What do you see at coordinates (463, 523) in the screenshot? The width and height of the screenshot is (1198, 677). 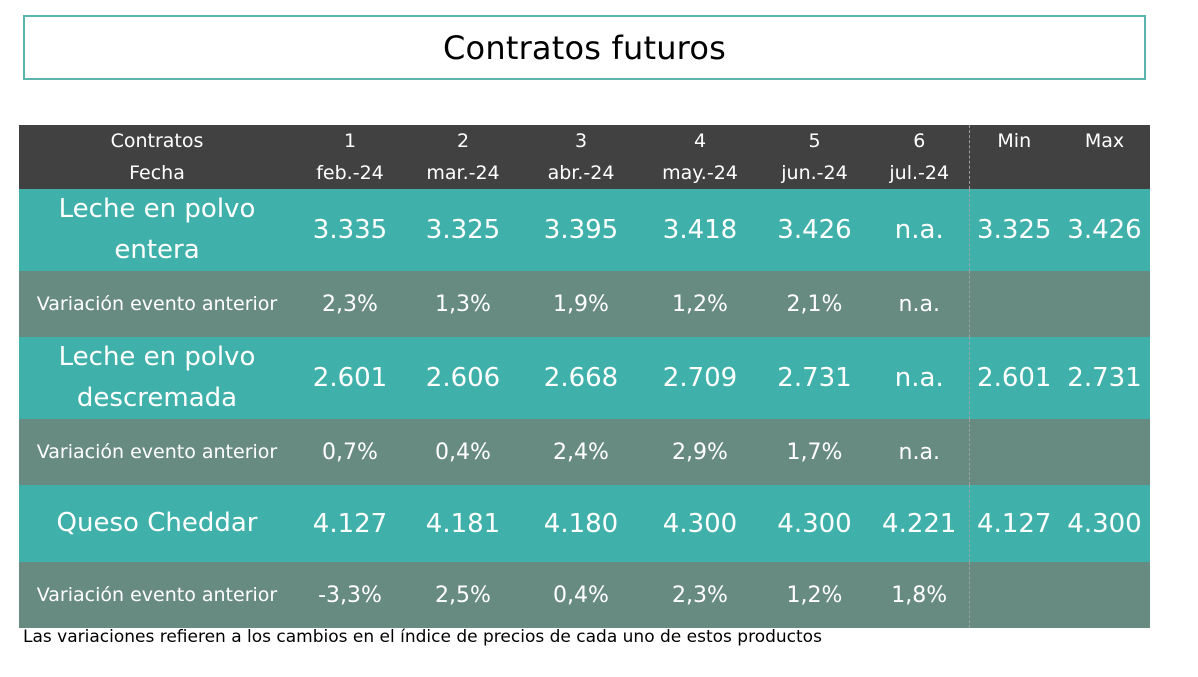 I see `cell-value: 4.181` at bounding box center [463, 523].